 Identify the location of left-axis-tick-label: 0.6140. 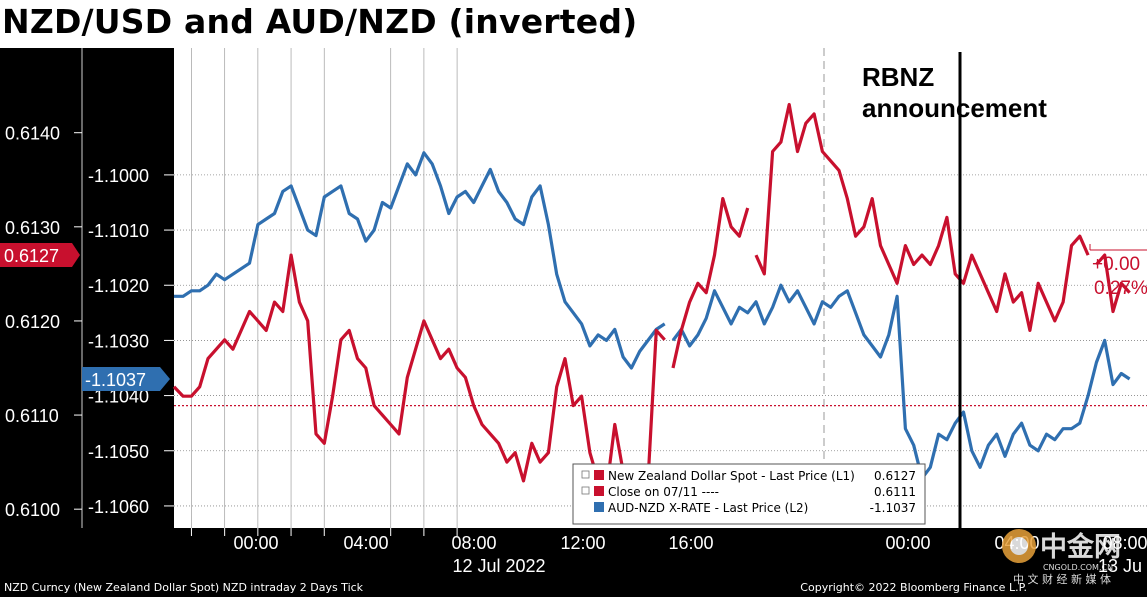
(32, 134).